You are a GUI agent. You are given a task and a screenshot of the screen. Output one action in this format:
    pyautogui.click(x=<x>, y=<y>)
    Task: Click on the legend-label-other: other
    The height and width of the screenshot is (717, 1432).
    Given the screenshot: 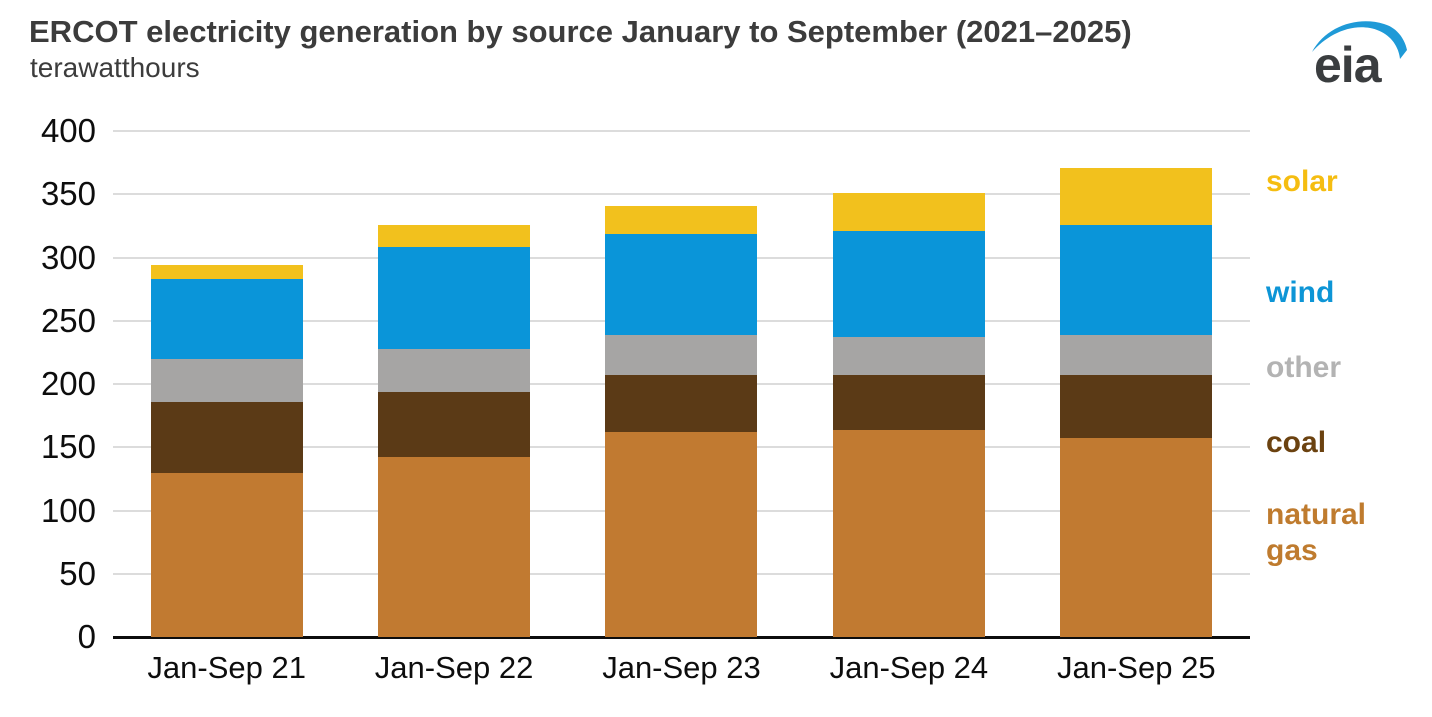 What is the action you would take?
    pyautogui.click(x=1303, y=367)
    